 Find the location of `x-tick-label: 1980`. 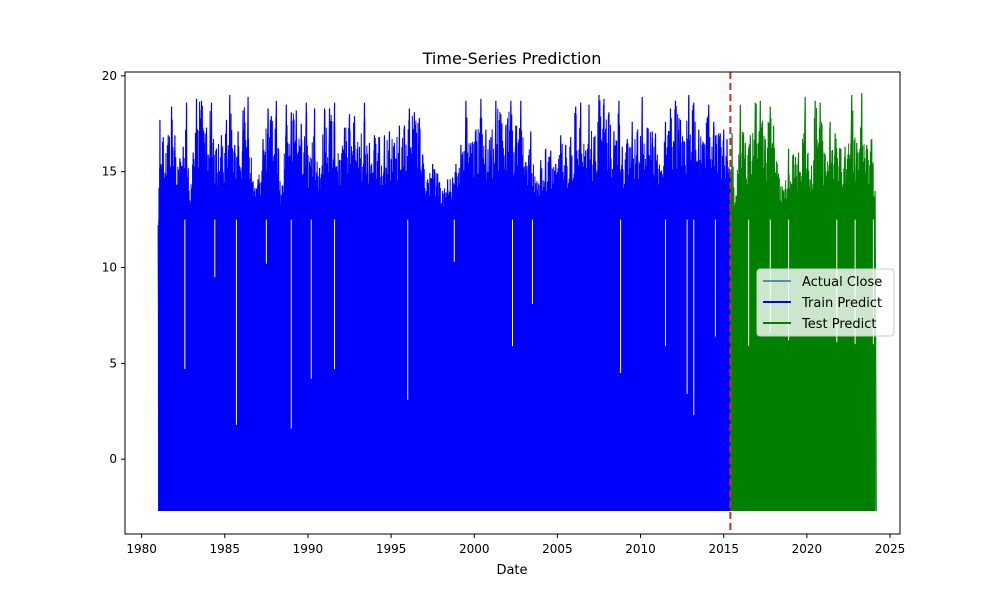

x-tick-label: 1980 is located at coordinates (141, 549).